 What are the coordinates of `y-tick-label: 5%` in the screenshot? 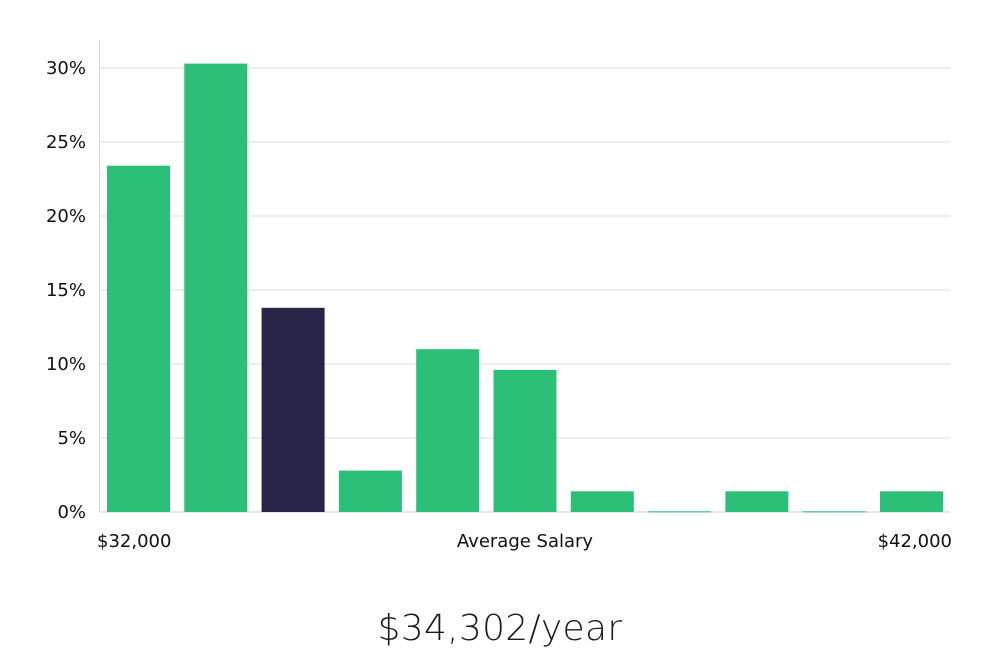 It's located at (71, 438).